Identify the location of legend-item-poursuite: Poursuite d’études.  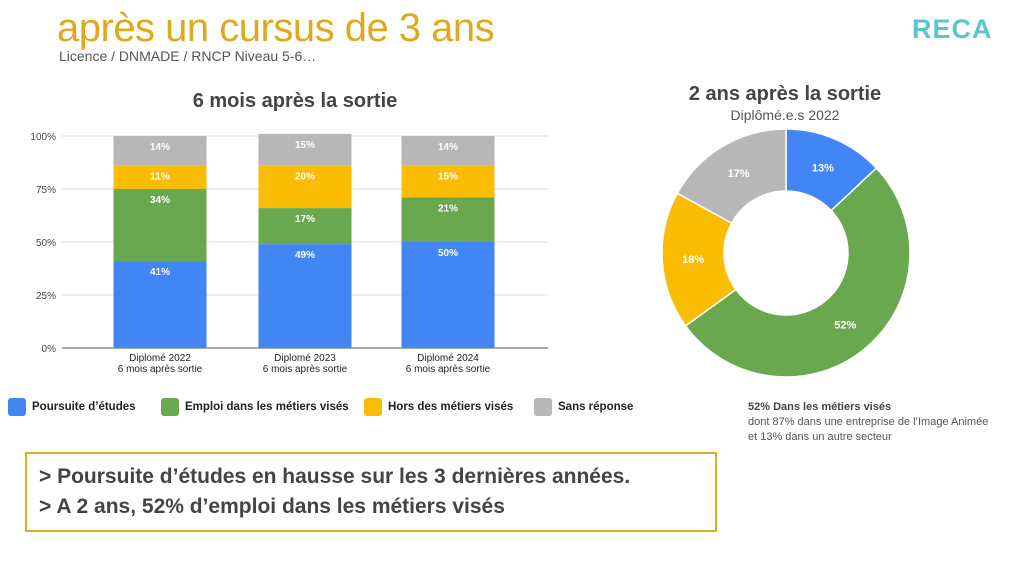
(72, 407).